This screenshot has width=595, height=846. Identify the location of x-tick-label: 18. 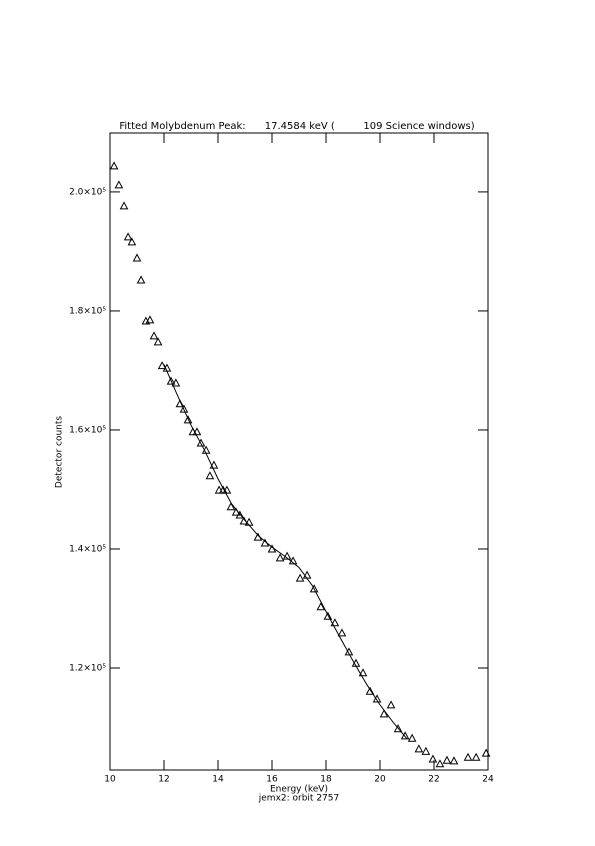
(326, 780).